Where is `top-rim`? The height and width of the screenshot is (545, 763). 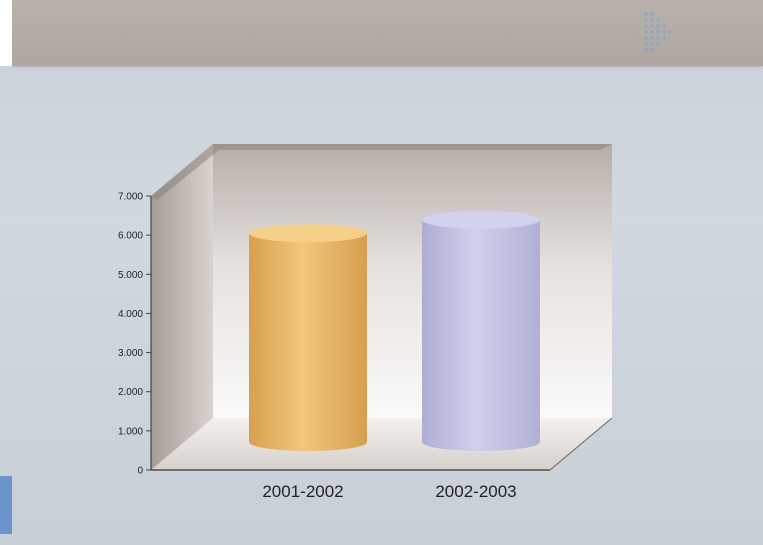 top-rim is located at coordinates (381, 172).